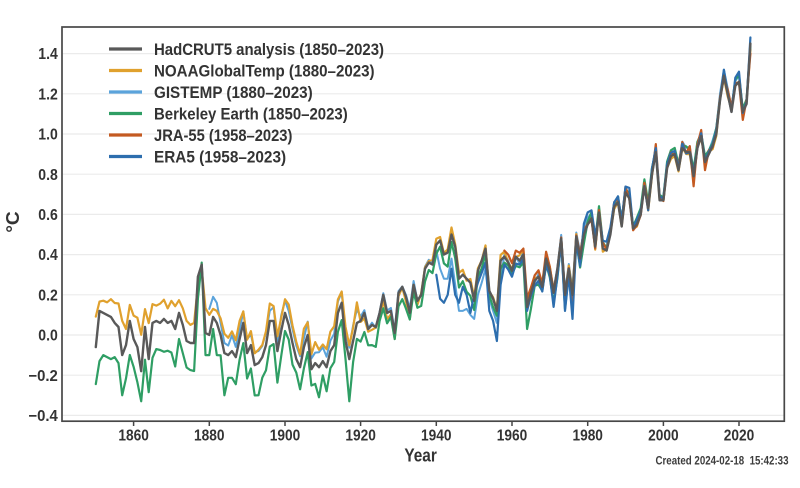  Describe the element at coordinates (43, 416) in the screenshot. I see `svg-text: −0.4` at that location.